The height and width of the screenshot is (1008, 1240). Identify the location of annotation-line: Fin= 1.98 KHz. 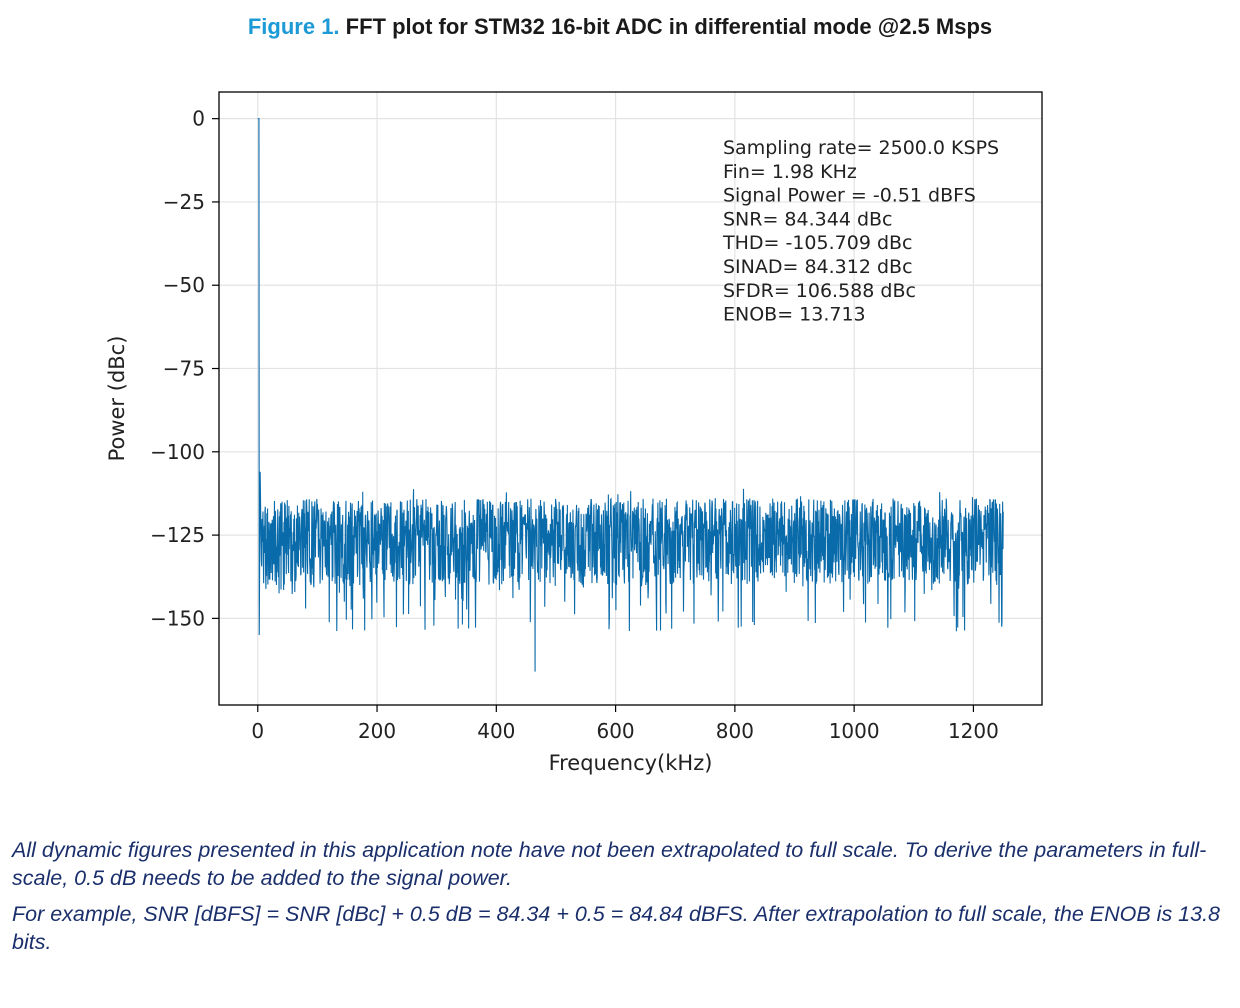
(790, 172).